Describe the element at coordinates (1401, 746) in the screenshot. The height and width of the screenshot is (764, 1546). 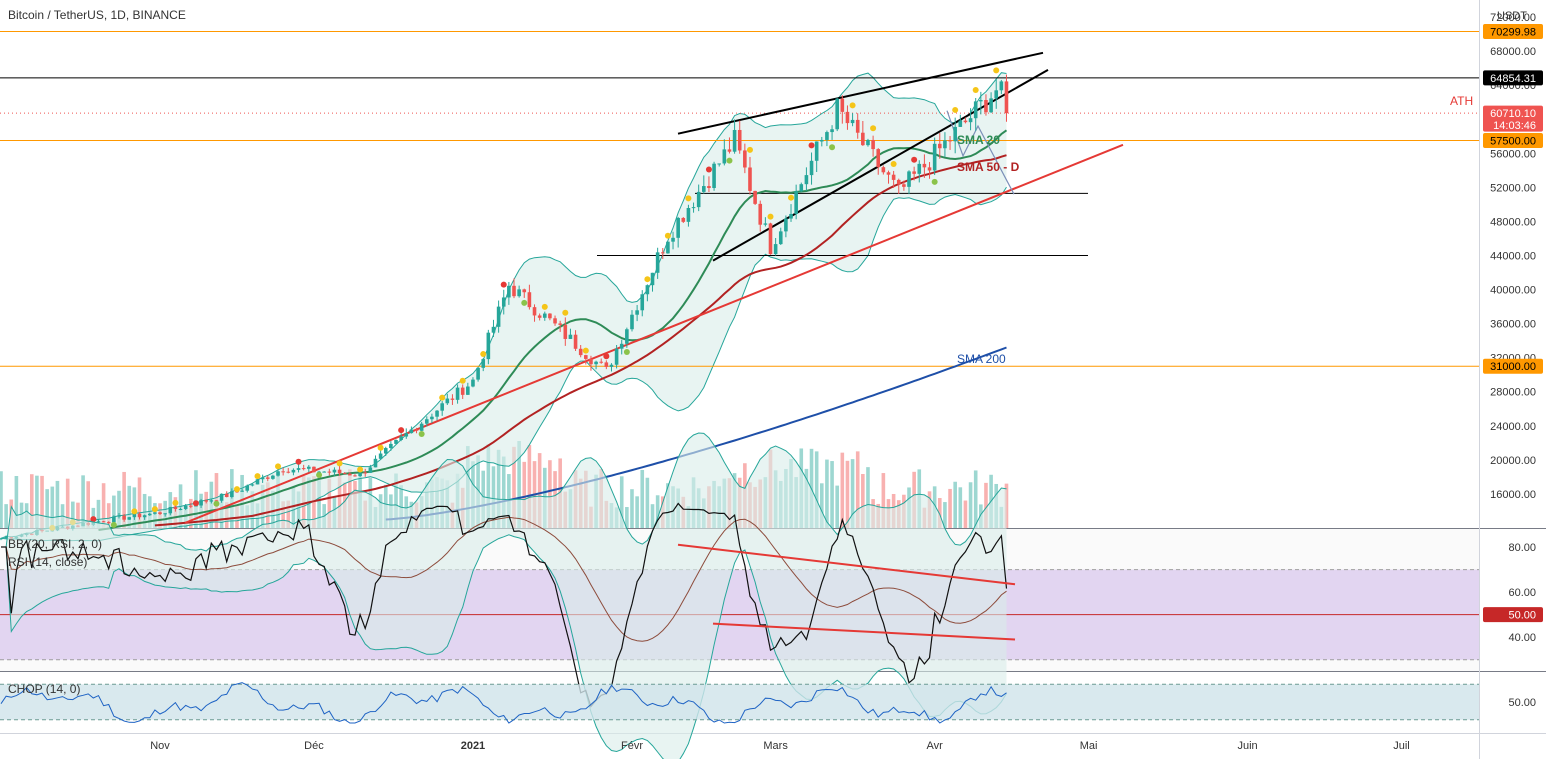
I see `time-tick-label: Juil` at that location.